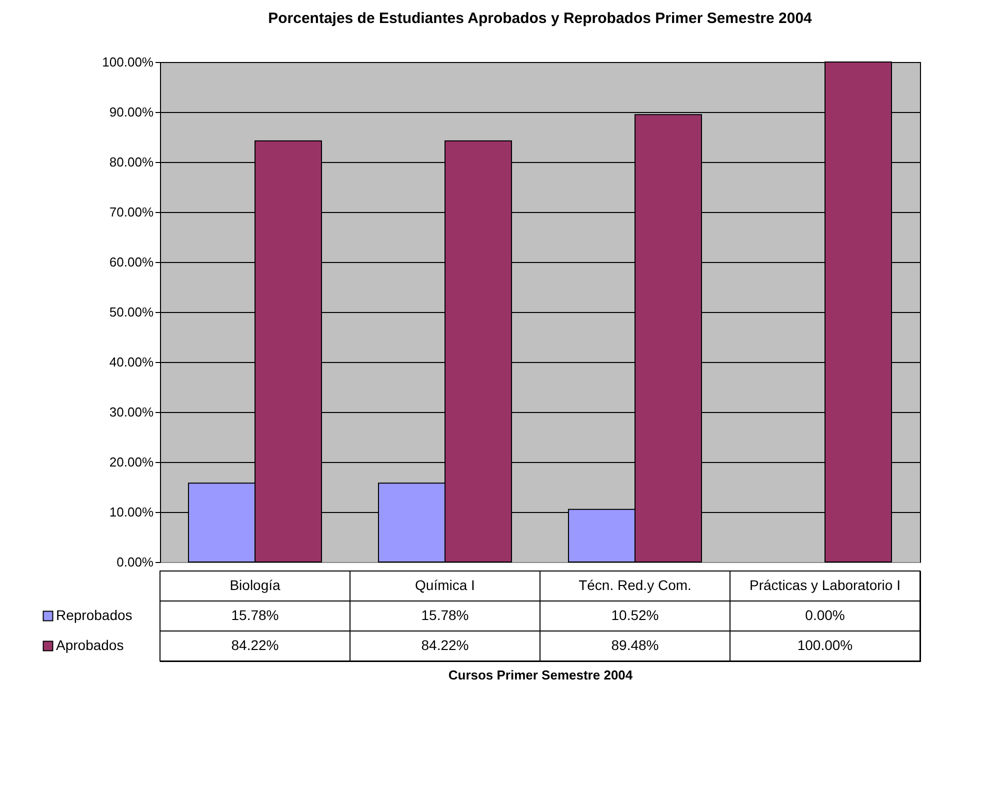  Describe the element at coordinates (94, 615) in the screenshot. I see `legend-label: Reprobados` at that location.